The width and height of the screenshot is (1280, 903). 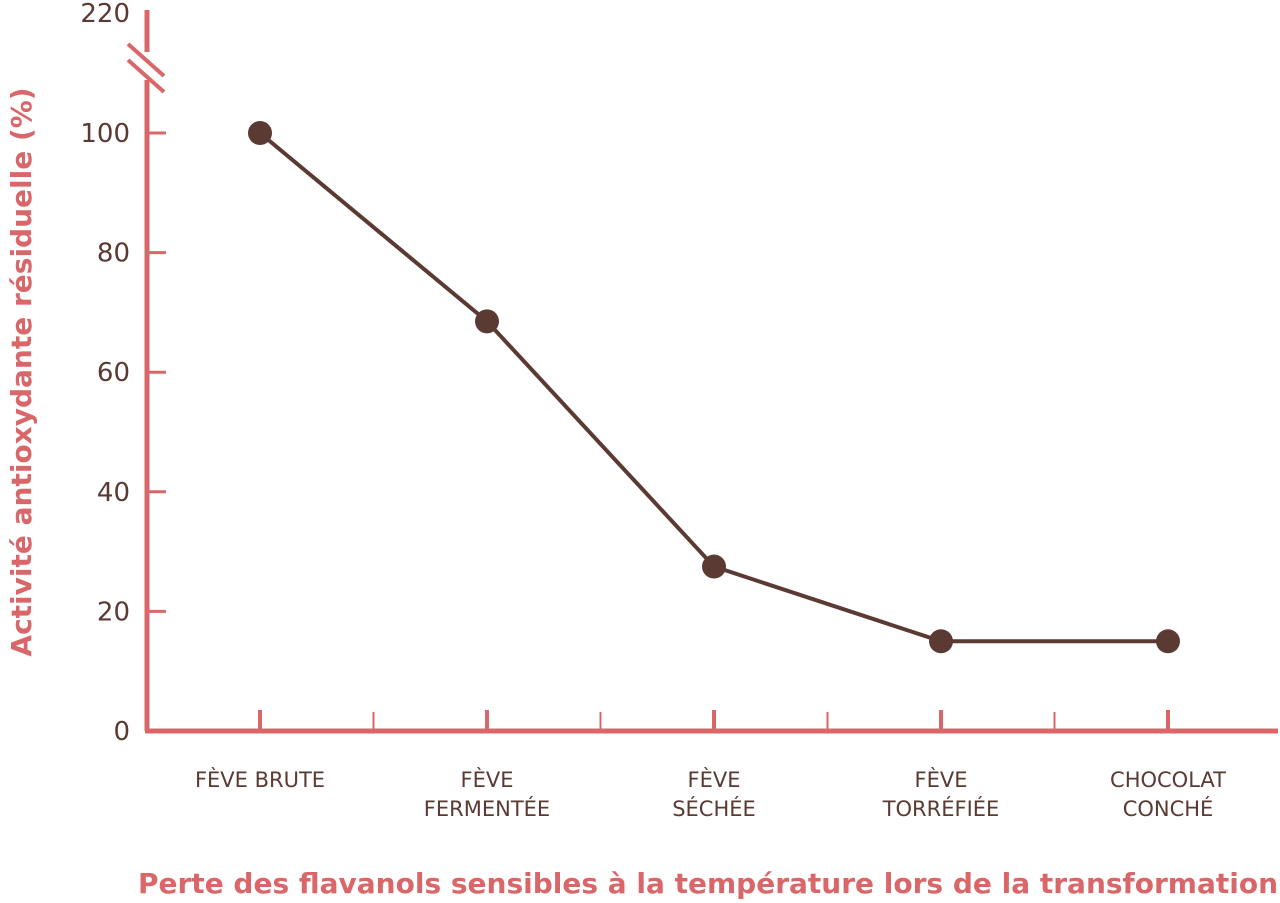 I want to click on x-tick-label: FÈVE TORRÉFIÉE, so click(x=941, y=794).